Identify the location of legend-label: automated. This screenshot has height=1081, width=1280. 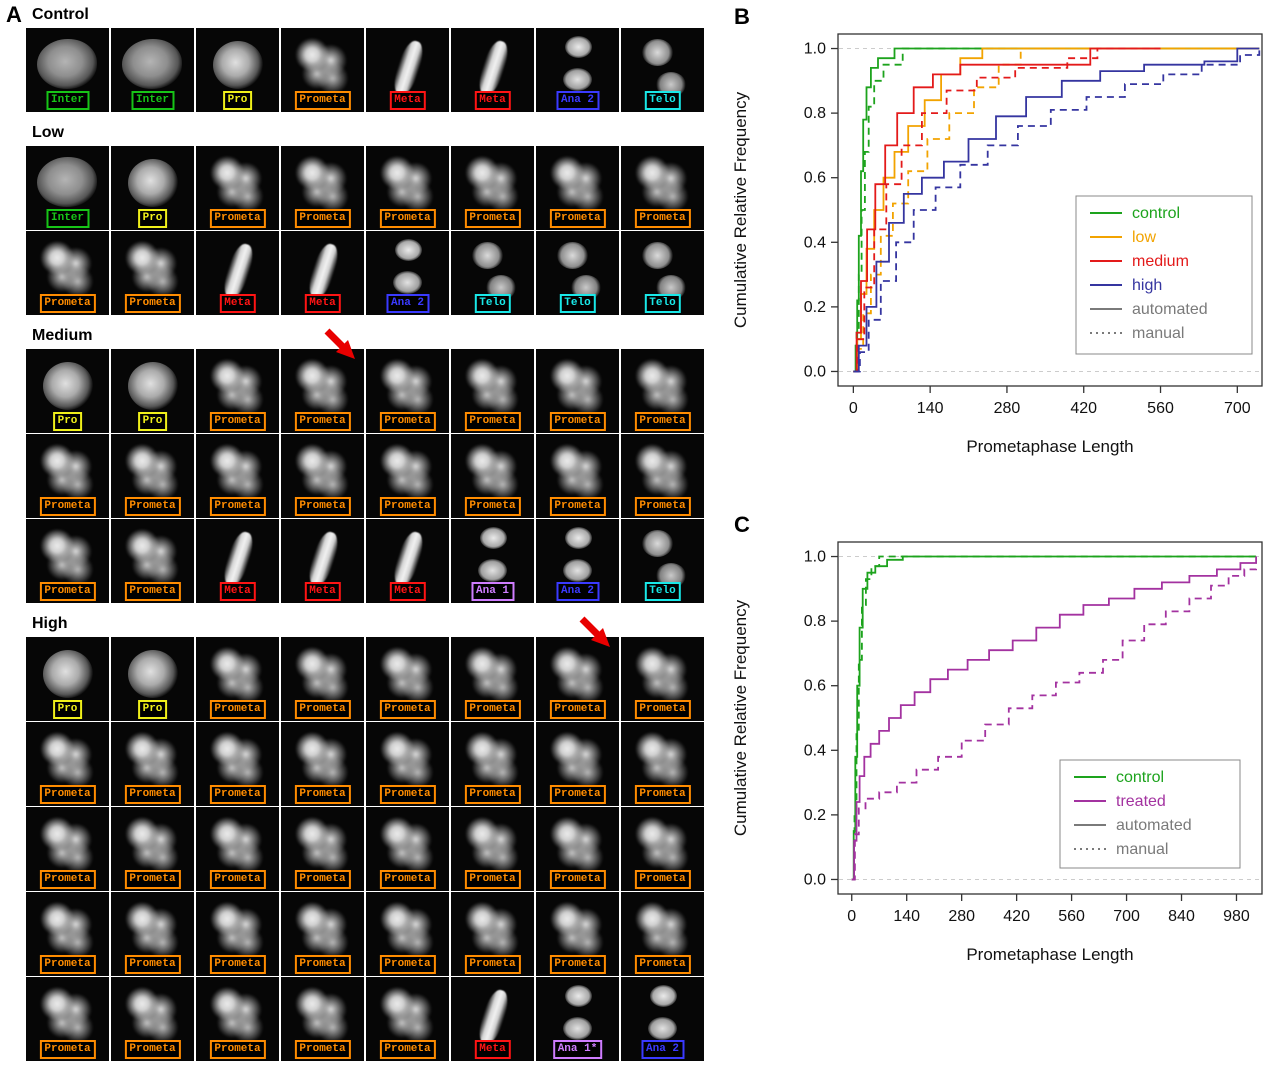
(1170, 309).